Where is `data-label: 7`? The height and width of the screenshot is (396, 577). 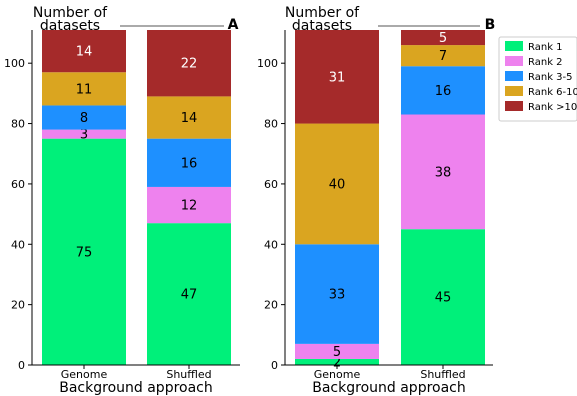 data-label: 7 is located at coordinates (443, 56).